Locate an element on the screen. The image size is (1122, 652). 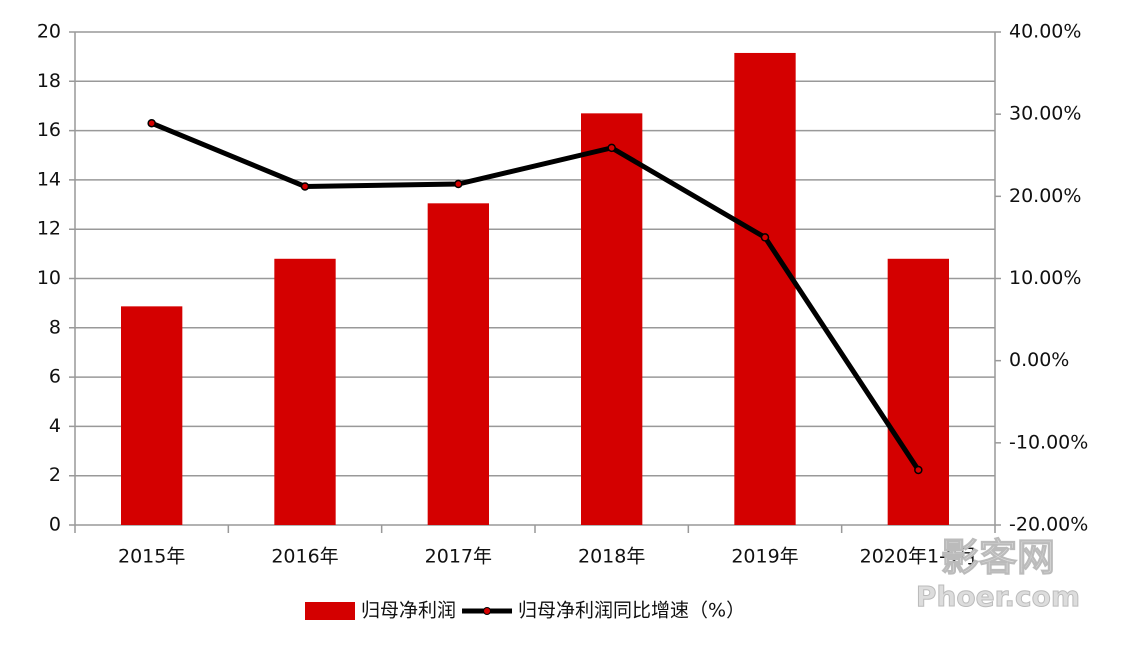
y2-tick-label: 0.00% is located at coordinates (1039, 360).